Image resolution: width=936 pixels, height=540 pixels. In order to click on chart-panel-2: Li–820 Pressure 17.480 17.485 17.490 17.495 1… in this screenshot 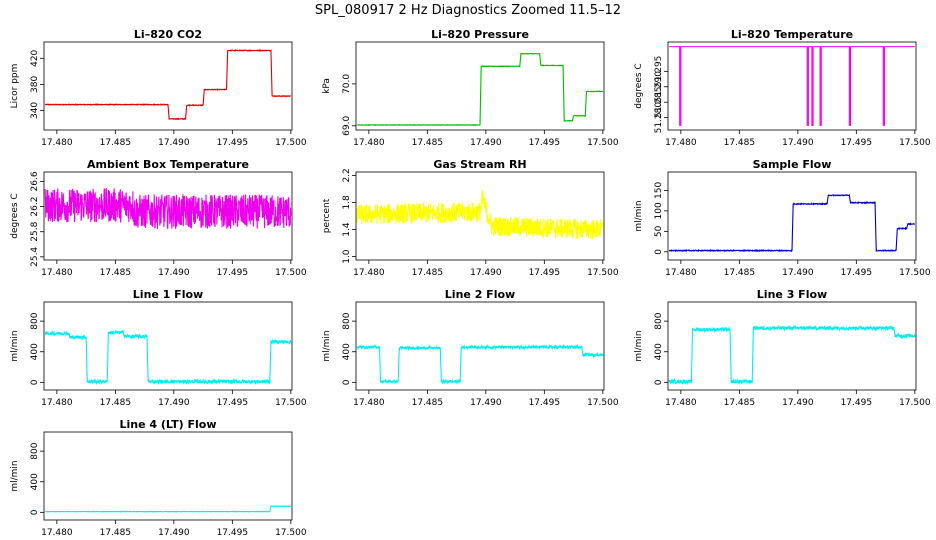, I will do `click(470, 88)`.